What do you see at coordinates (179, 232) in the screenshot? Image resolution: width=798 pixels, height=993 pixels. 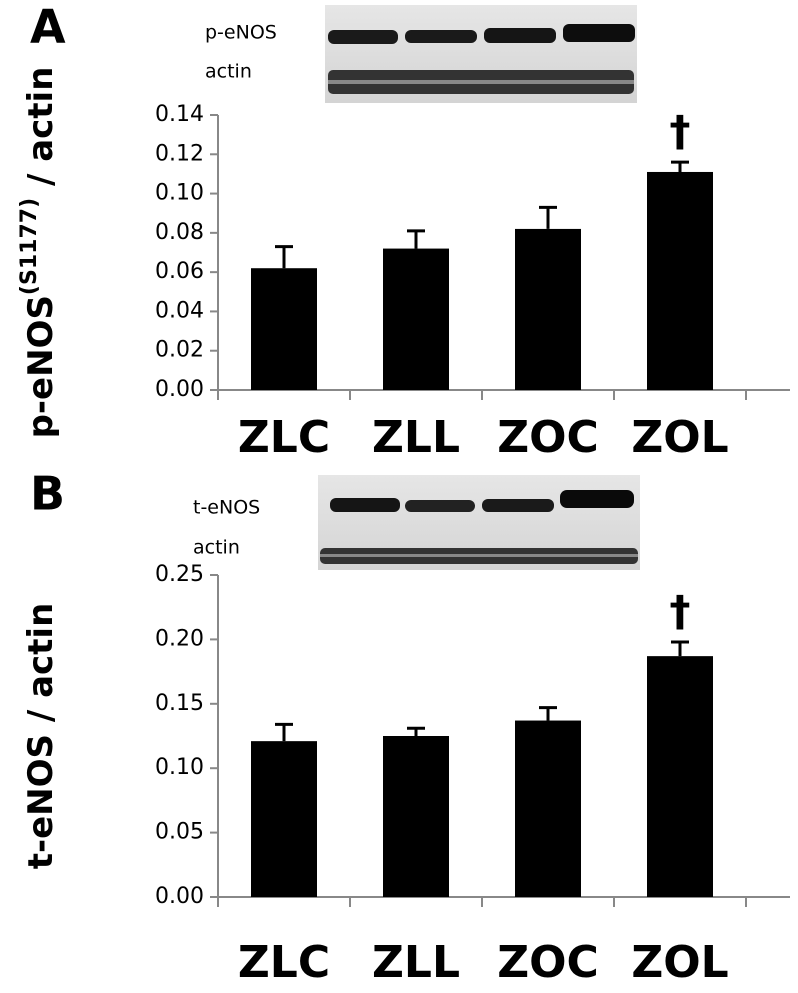 I see `y-tick-label: 0.08` at bounding box center [179, 232].